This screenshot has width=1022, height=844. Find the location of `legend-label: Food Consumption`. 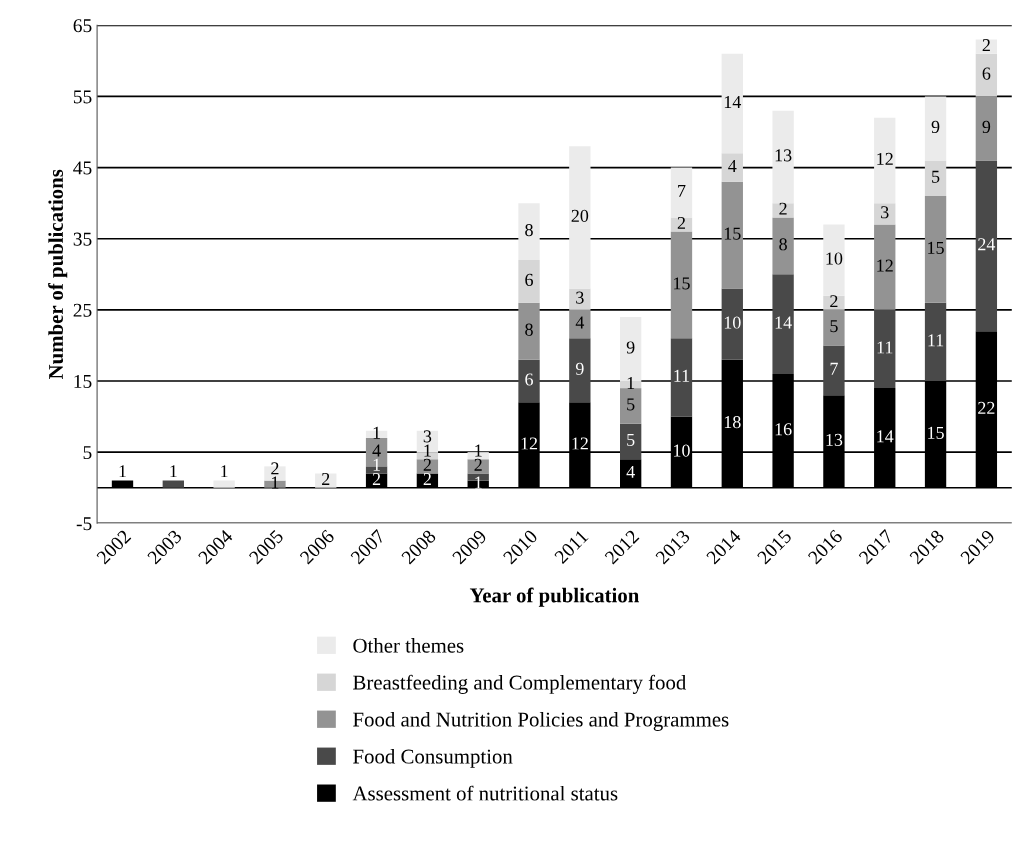

legend-label: Food Consumption is located at coordinates (433, 758).